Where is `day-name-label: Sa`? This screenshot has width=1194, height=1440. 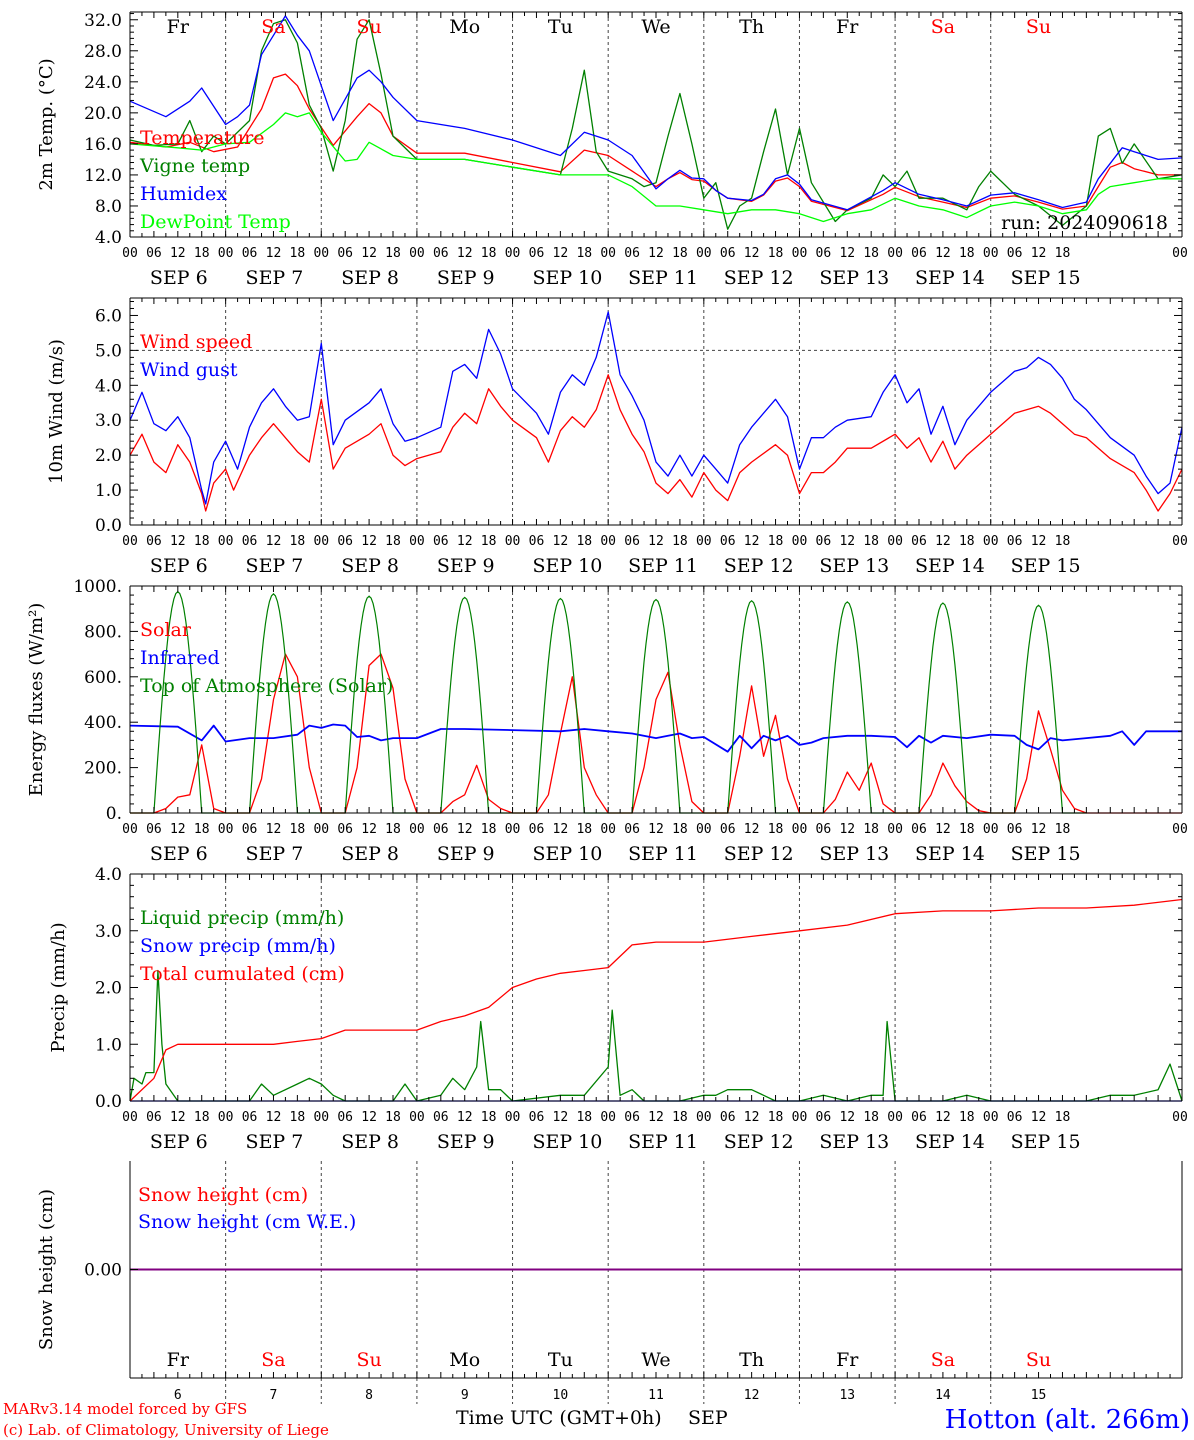 day-name-label: Sa is located at coordinates (273, 27).